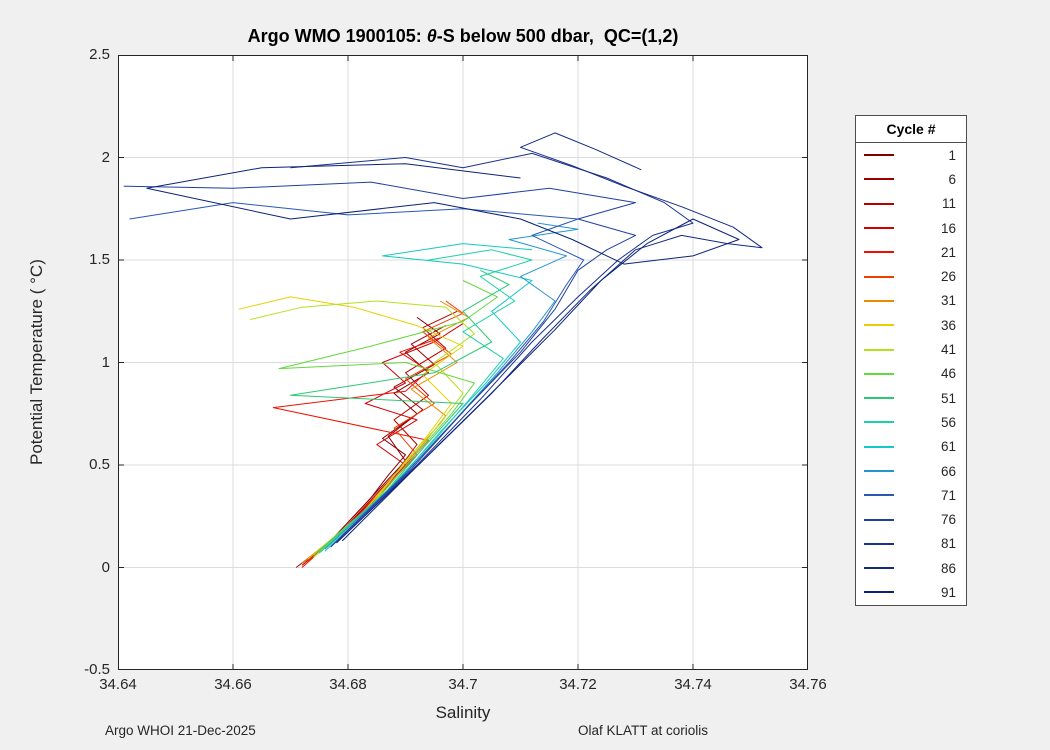 The image size is (1050, 750). Describe the element at coordinates (948, 228) in the screenshot. I see `legend-item-label: 16` at that location.